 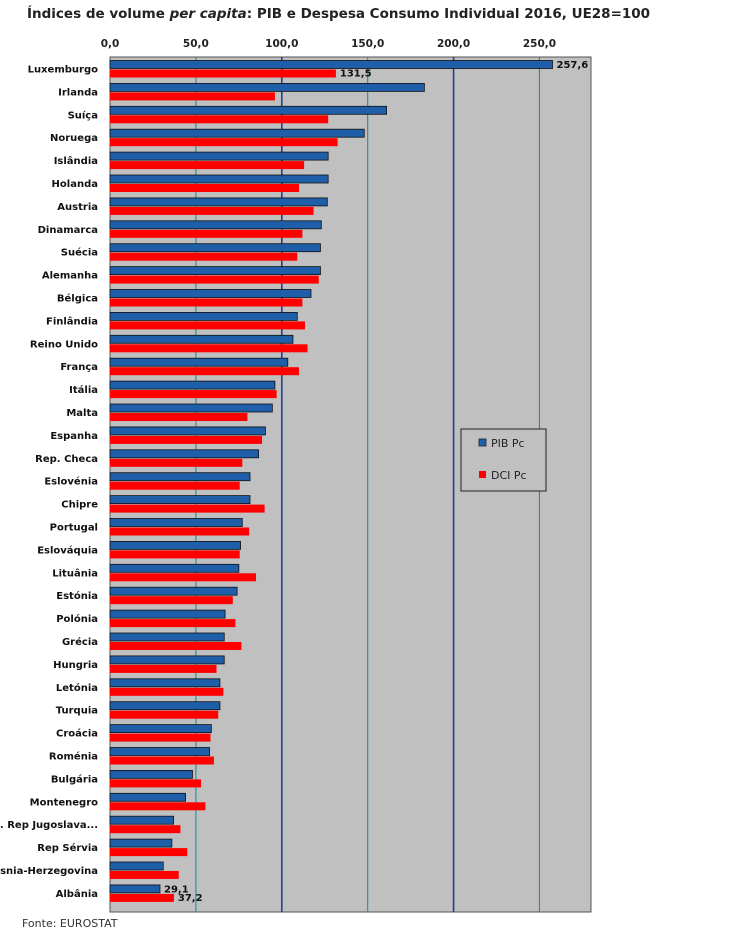 I want to click on category-label: Itália, so click(x=83, y=390).